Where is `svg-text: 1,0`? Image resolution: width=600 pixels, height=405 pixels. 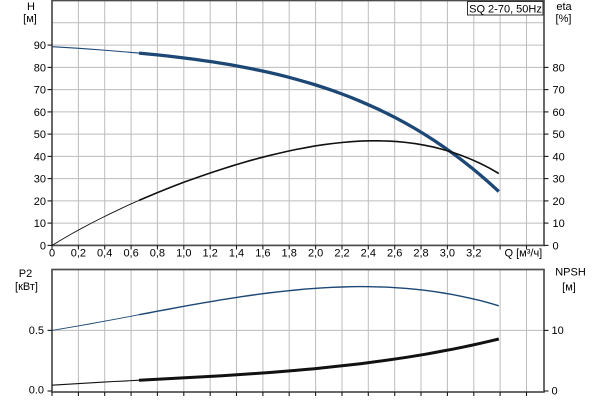 svg-text: 1,0 is located at coordinates (183, 254).